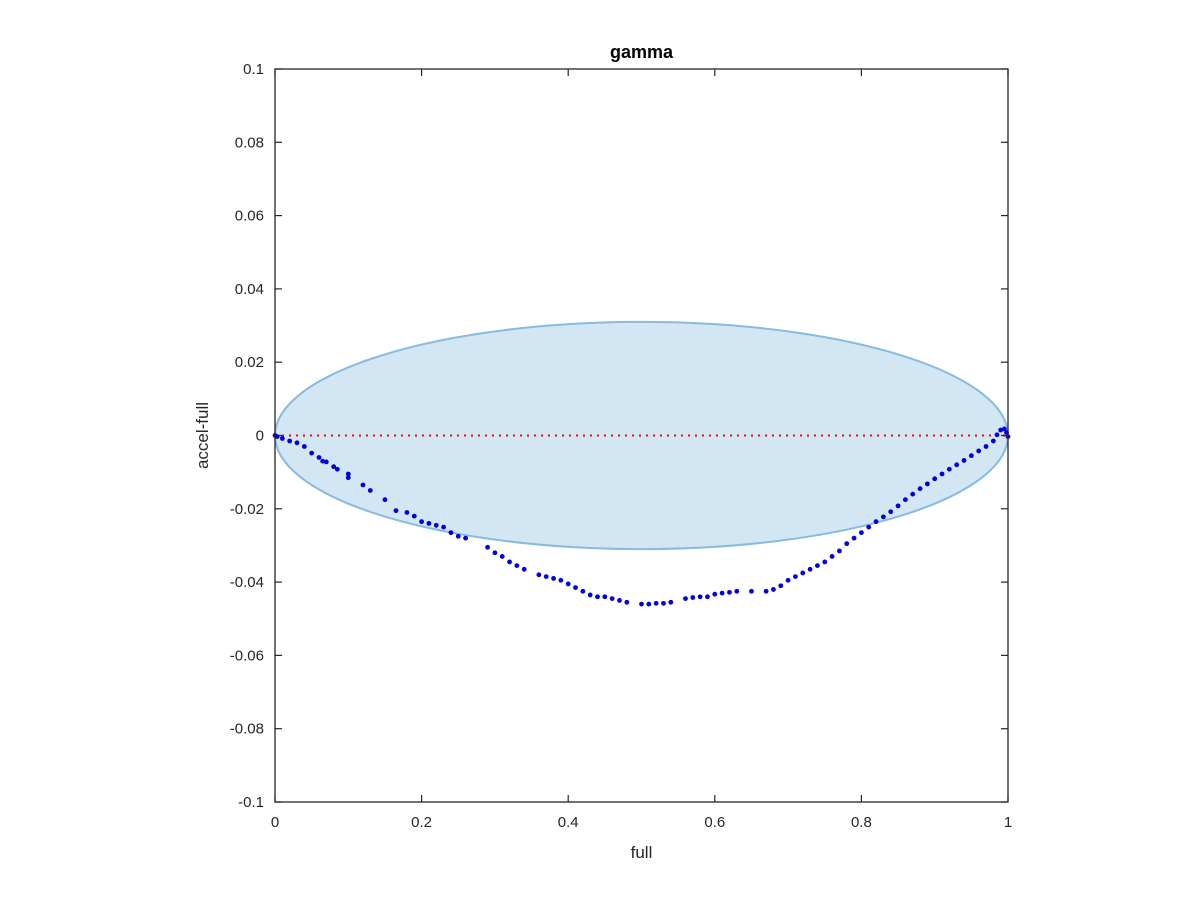 The height and width of the screenshot is (900, 1200). Describe the element at coordinates (568, 822) in the screenshot. I see `x-tick-label: 0.4` at that location.